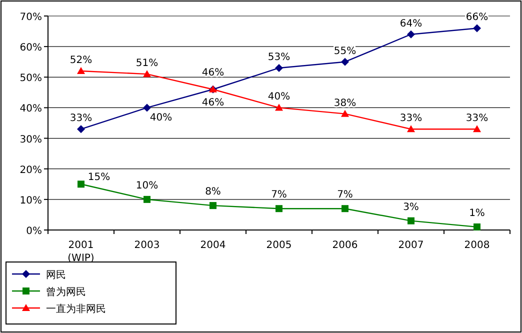 This screenshot has height=333, width=522. Describe the element at coordinates (477, 18) in the screenshot. I see `data-label: 66%` at that location.